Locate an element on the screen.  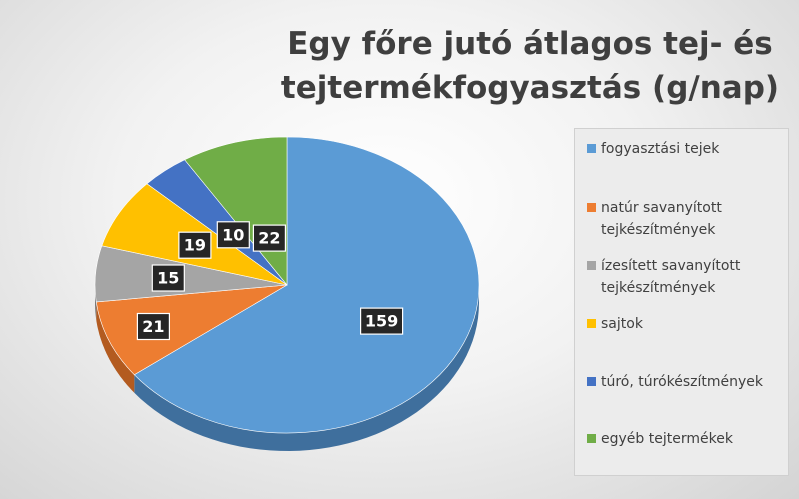
legend-item-egyeb-tejtermekek: egyéb tejtermékek is located at coordinates (687, 439).